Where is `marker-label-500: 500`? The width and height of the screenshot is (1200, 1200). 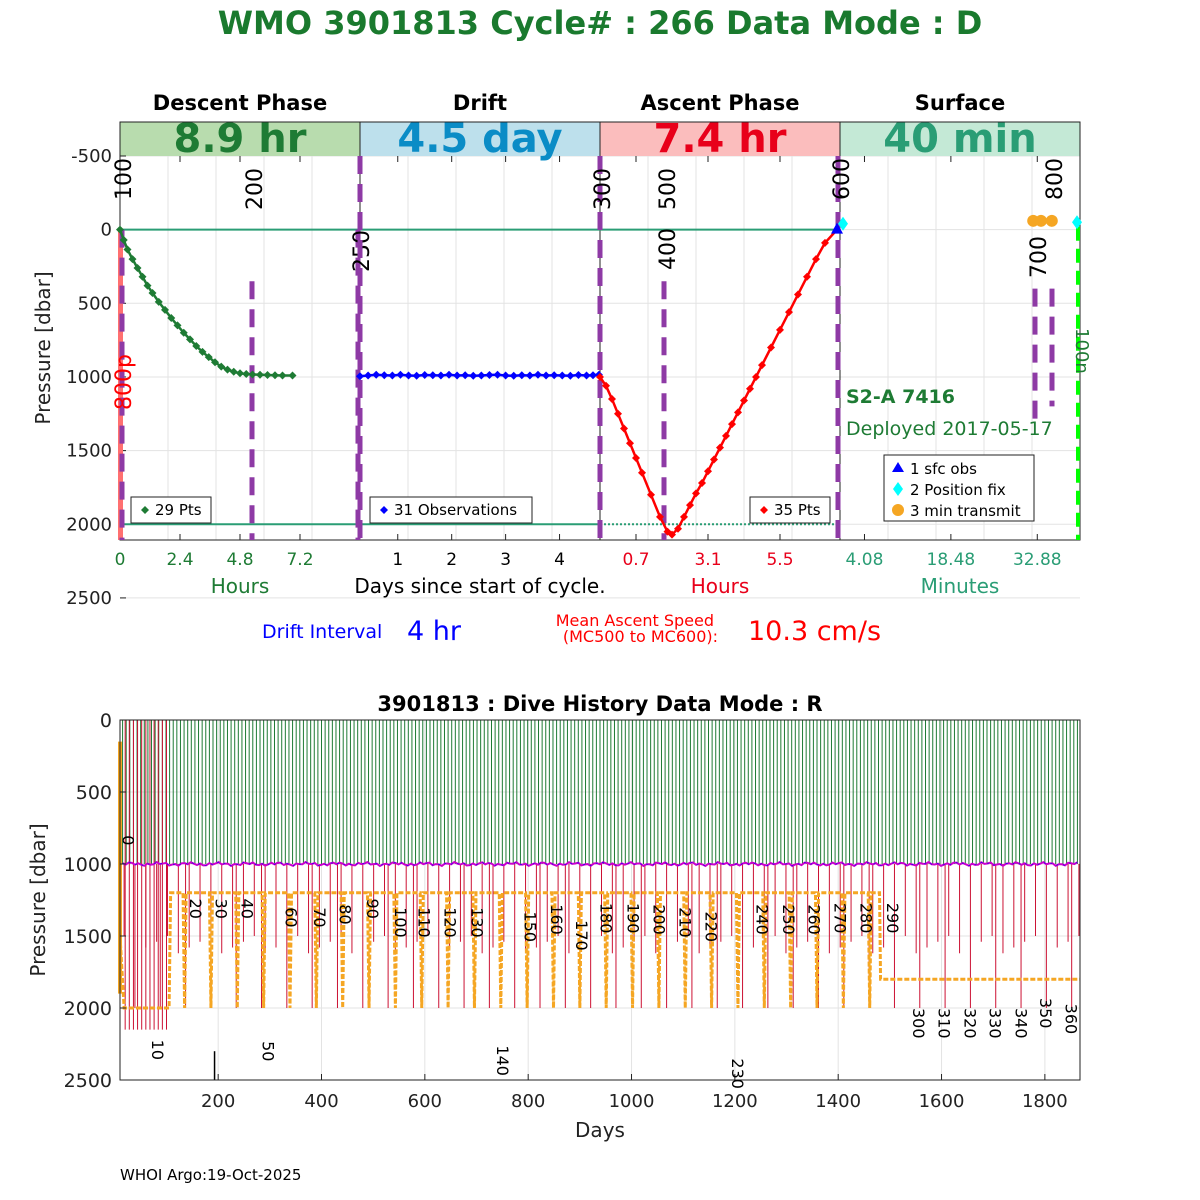 marker-label-500: 500 is located at coordinates (668, 189).